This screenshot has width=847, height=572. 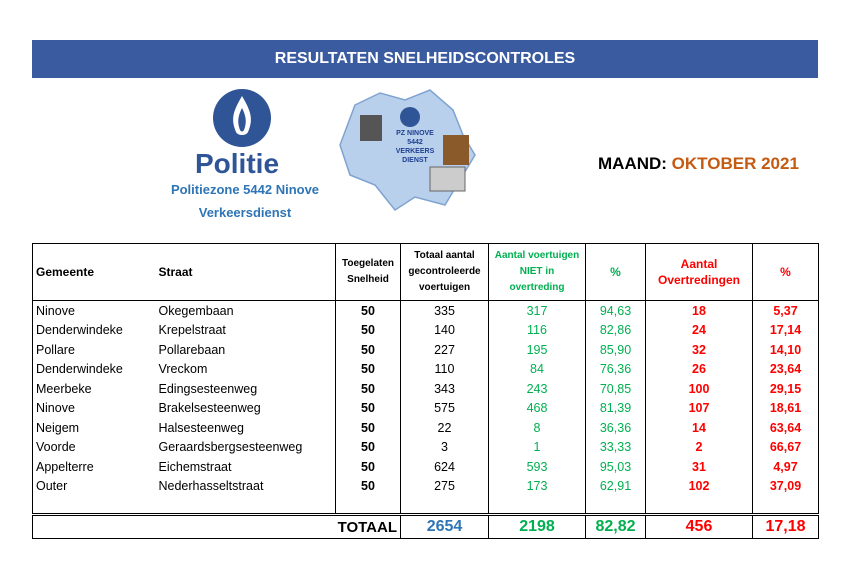 I want to click on badge-line: PZ NINOVE, so click(x=415, y=133).